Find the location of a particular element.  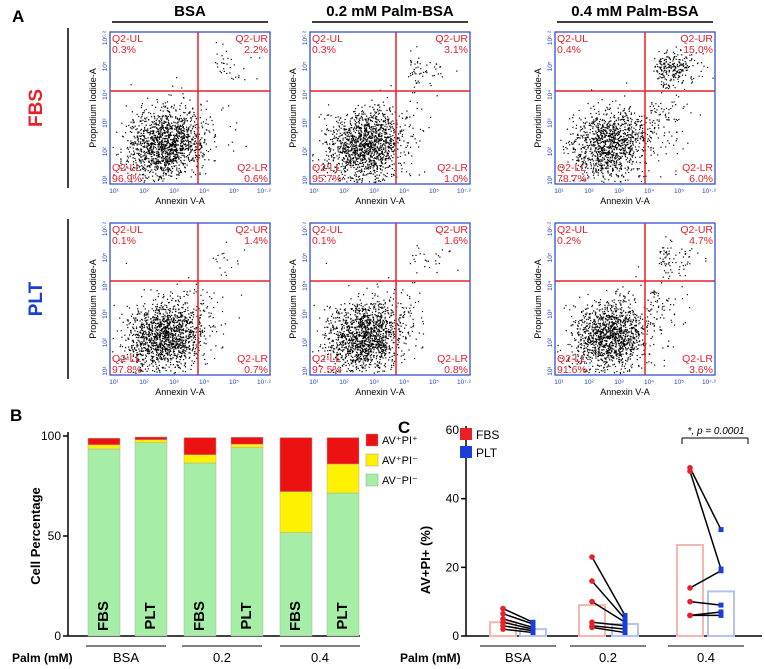

row-header: FBS is located at coordinates (36, 108).